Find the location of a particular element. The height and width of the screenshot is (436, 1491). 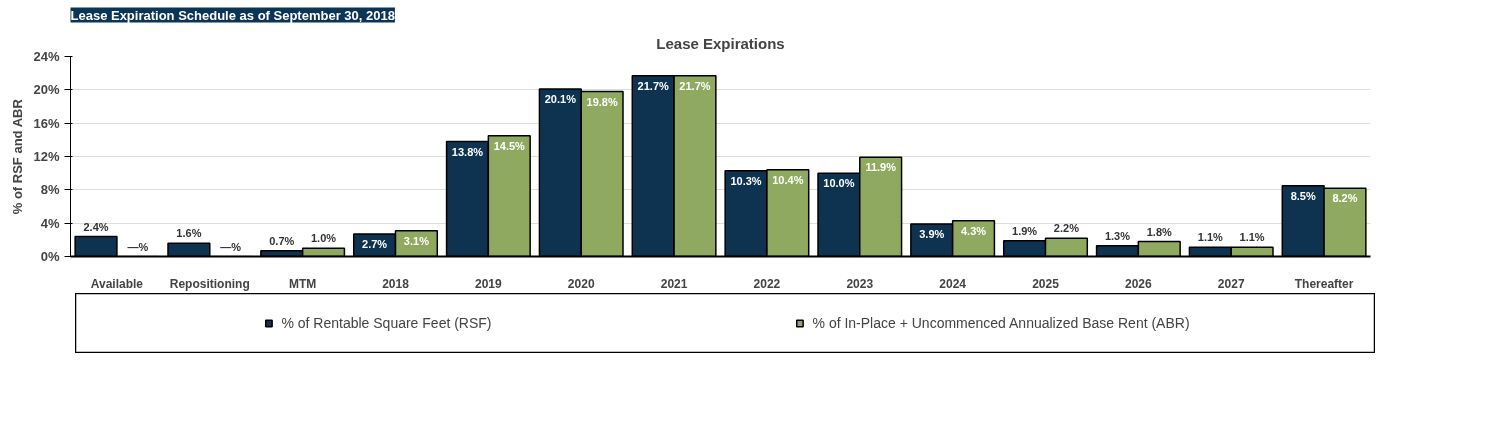

data-label: 2.7% is located at coordinates (375, 244).